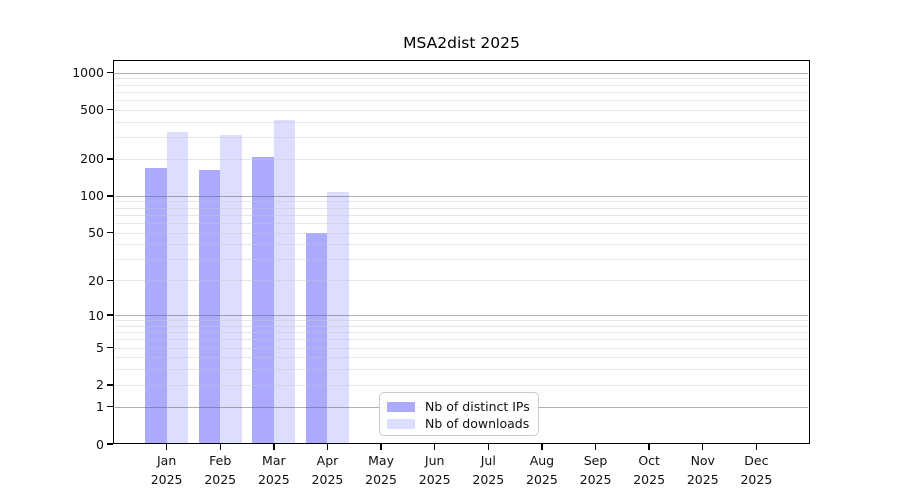 The width and height of the screenshot is (900, 500). What do you see at coordinates (100, 444) in the screenshot?
I see `y-tick-label: 0` at bounding box center [100, 444].